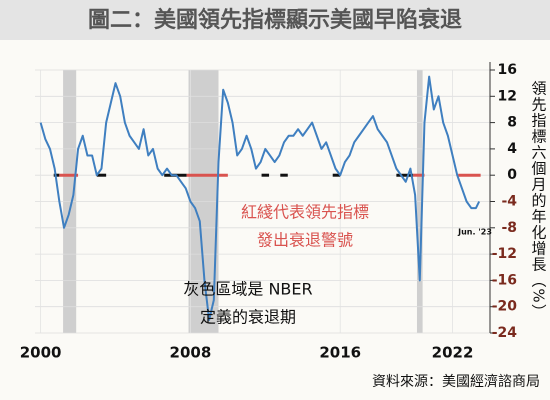 This screenshot has width=550, height=400. I want to click on annotation: 紅綫代表領先指標, so click(305, 212).